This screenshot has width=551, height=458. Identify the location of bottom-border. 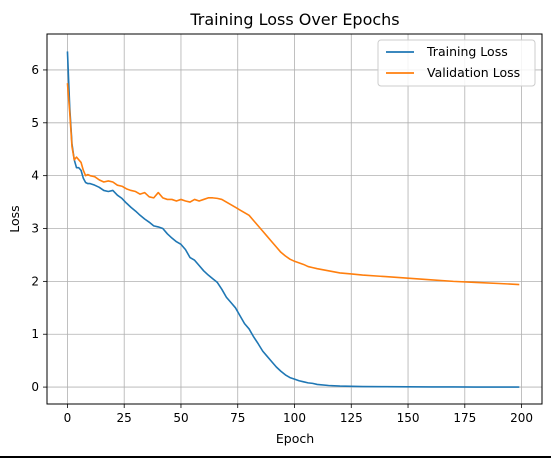
(275, 457).